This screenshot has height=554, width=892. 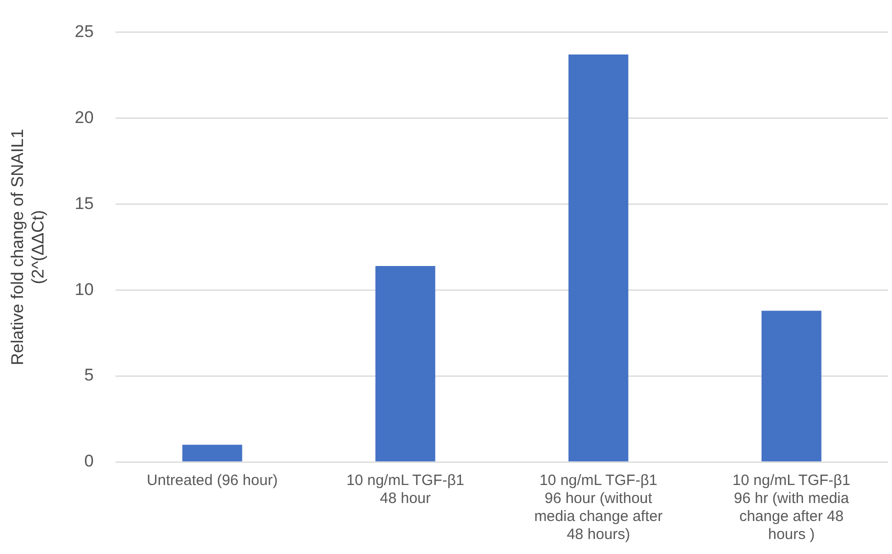 What do you see at coordinates (89, 461) in the screenshot?
I see `y-tick-label: 0` at bounding box center [89, 461].